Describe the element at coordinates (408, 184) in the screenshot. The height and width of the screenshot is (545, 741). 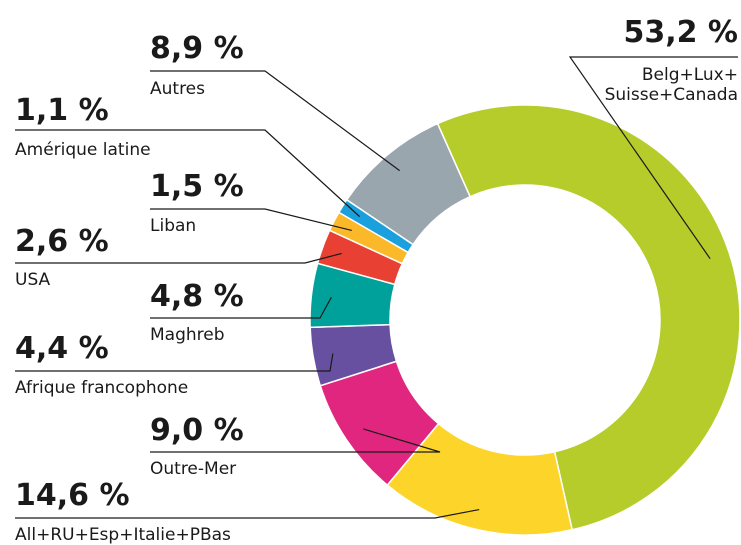
I see `donut-segment` at that location.